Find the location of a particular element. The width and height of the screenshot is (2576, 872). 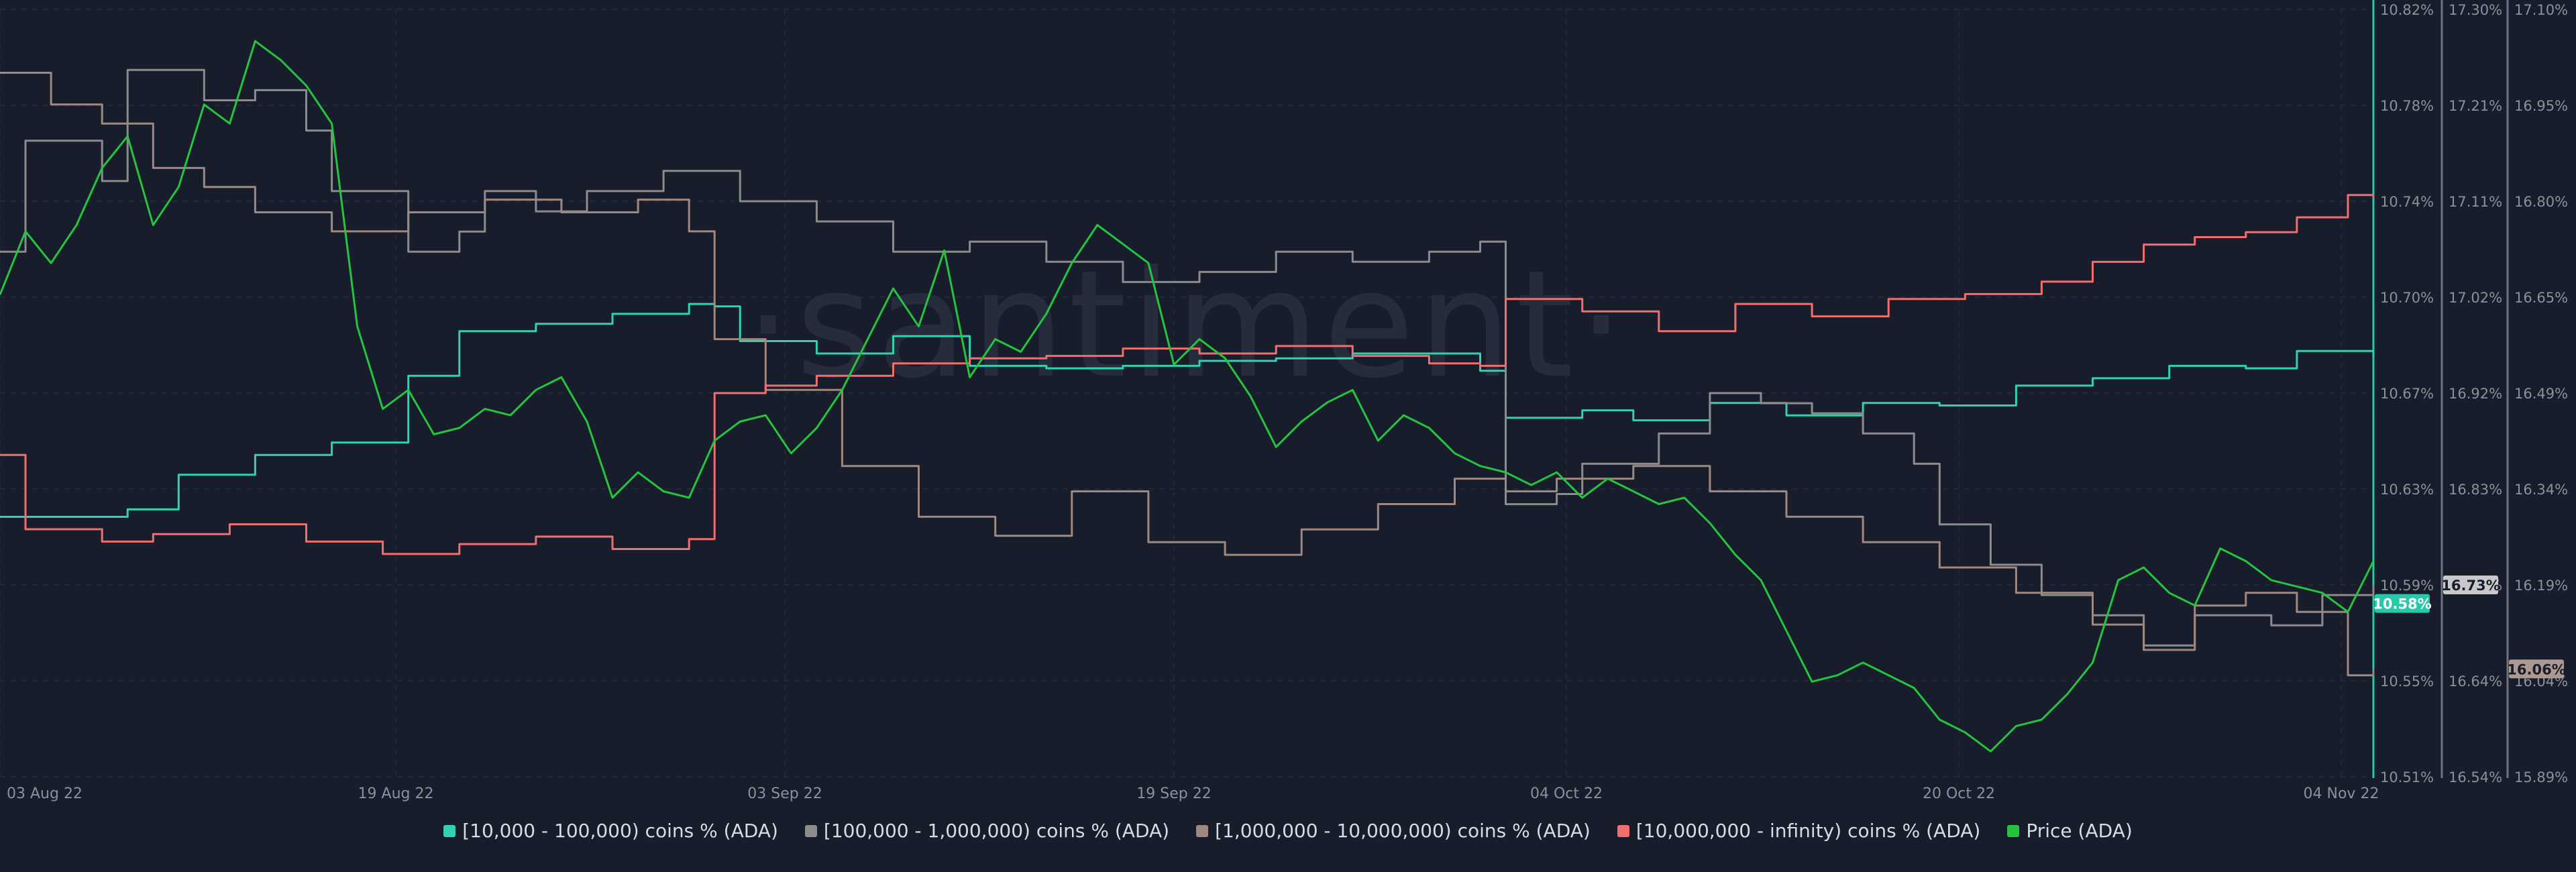

legend-item: [10,000,000 - infinity) coins % (ADA) is located at coordinates (1798, 831).